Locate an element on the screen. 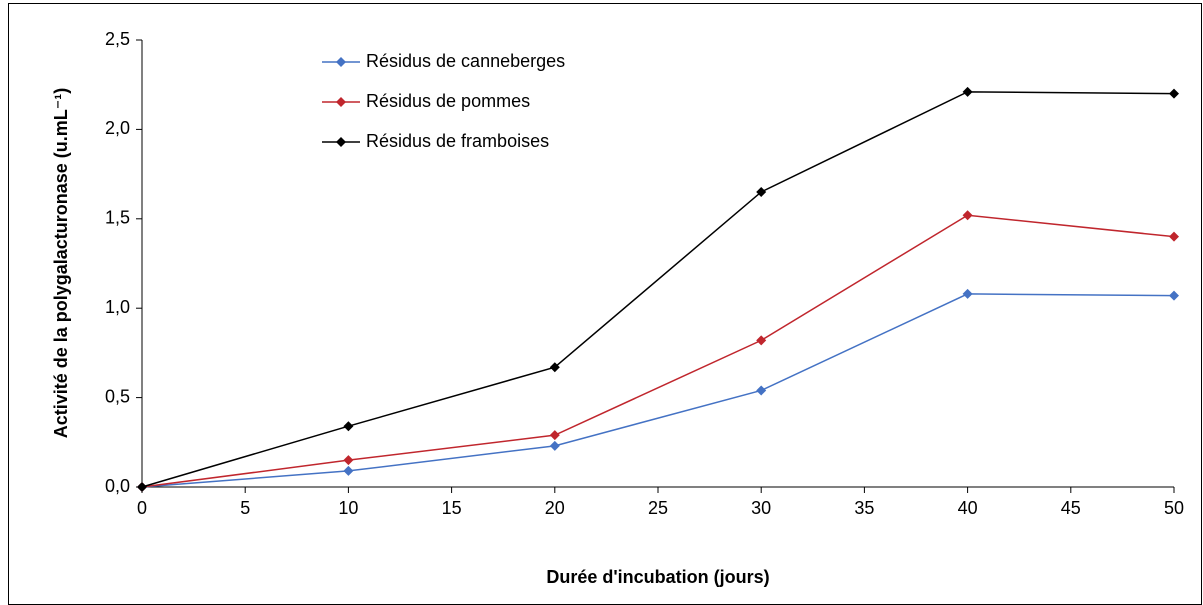 The image size is (1203, 605). legend-label: Résidus de pommes is located at coordinates (448, 101).